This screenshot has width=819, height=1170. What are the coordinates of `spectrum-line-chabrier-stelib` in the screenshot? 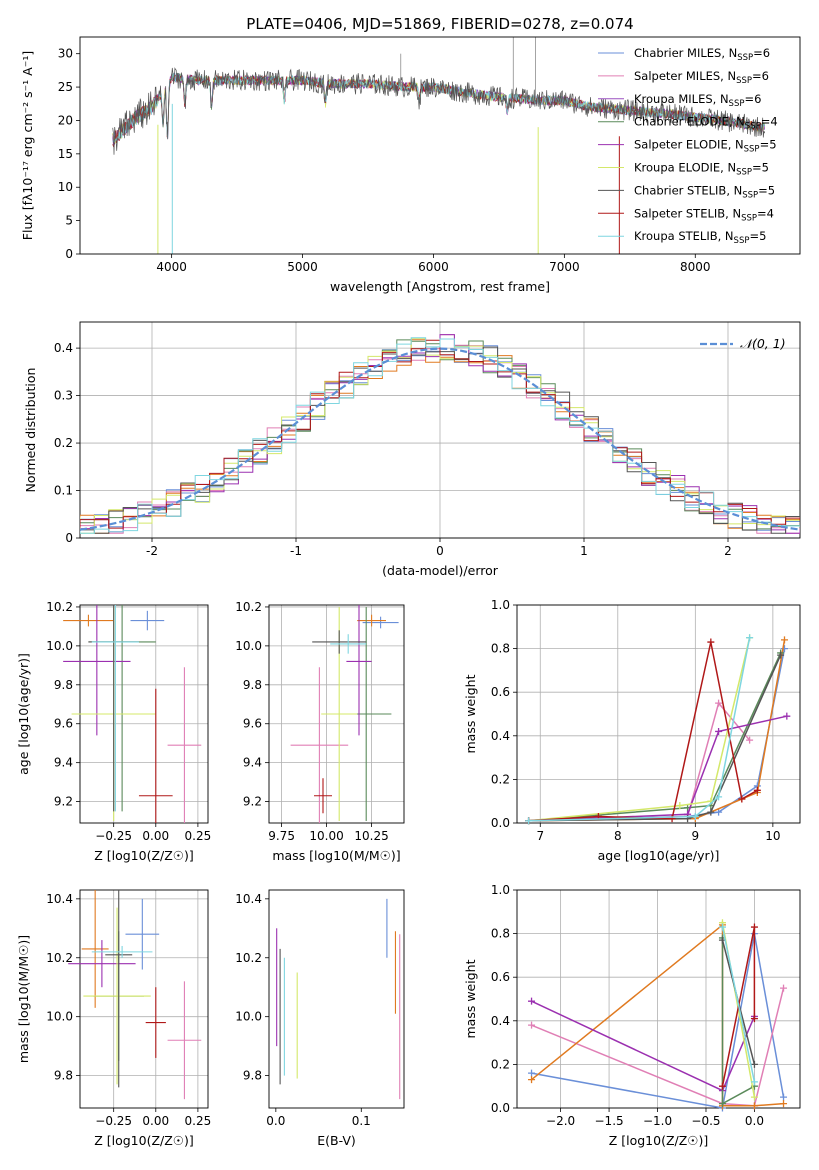 It's located at (439, 111).